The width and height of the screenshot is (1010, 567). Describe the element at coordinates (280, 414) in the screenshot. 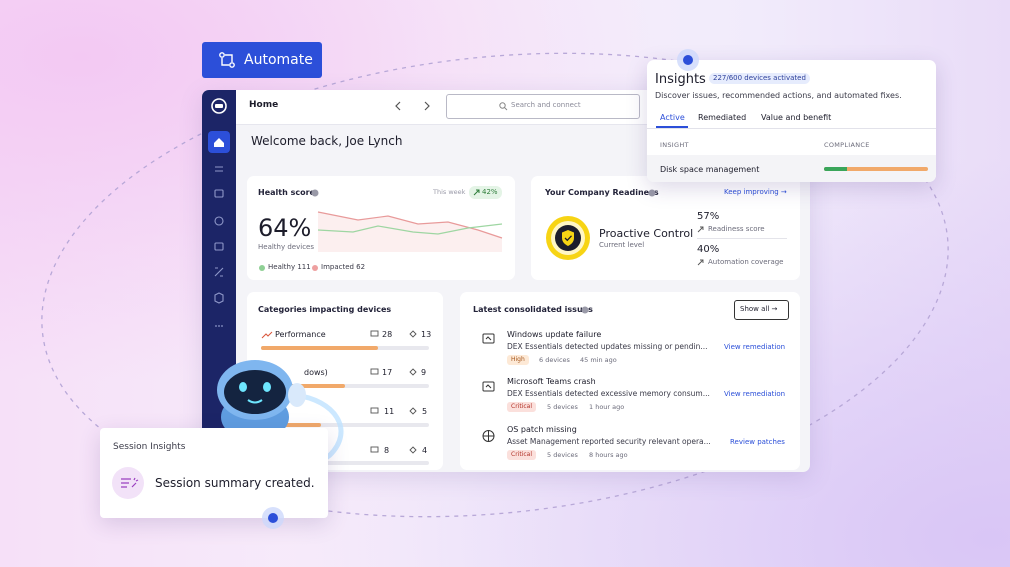

I see `robot-mascot` at that location.